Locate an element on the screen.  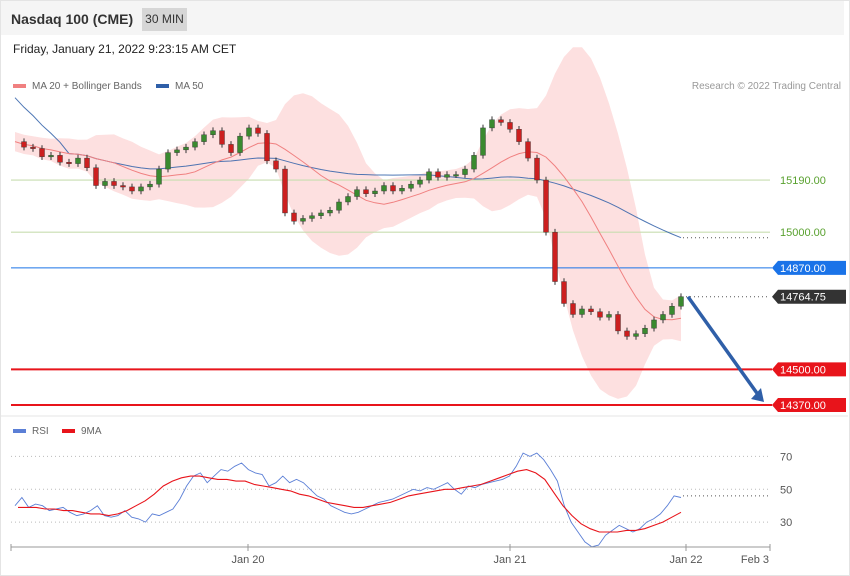
rsi-tick-label: 50 is located at coordinates (786, 490).